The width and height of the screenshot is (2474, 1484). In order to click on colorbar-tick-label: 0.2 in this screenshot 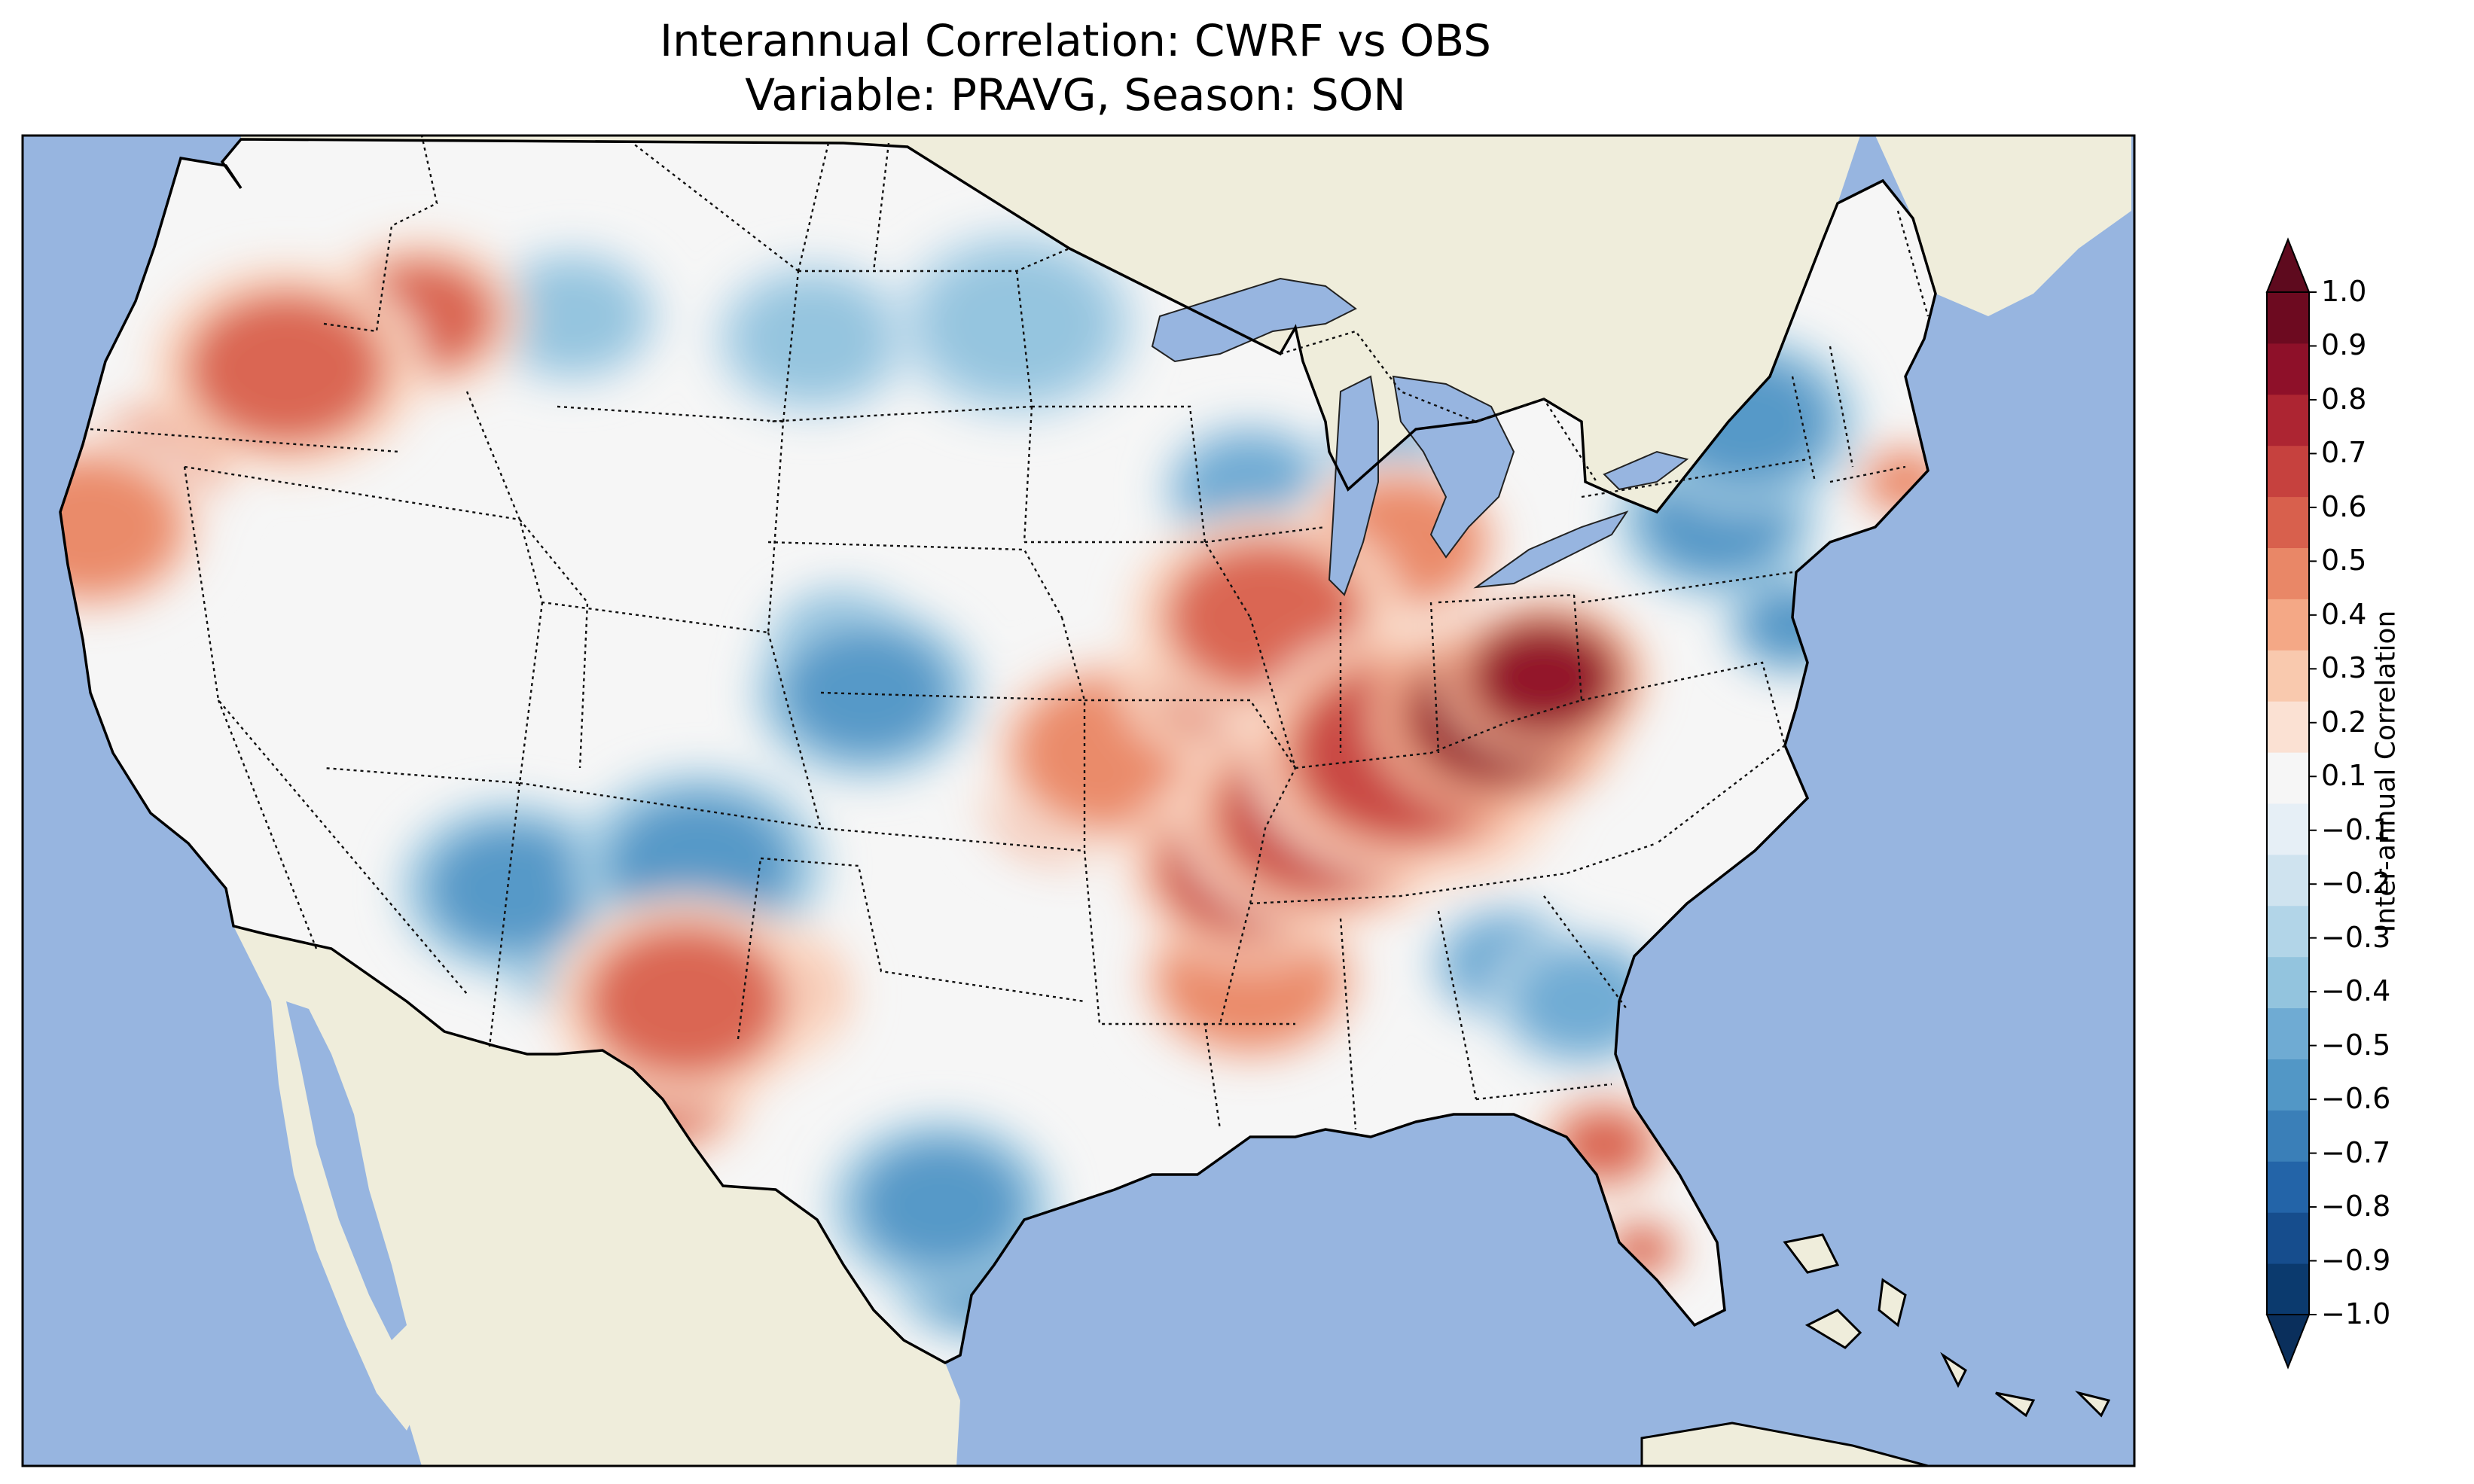, I will do `click(2344, 722)`.